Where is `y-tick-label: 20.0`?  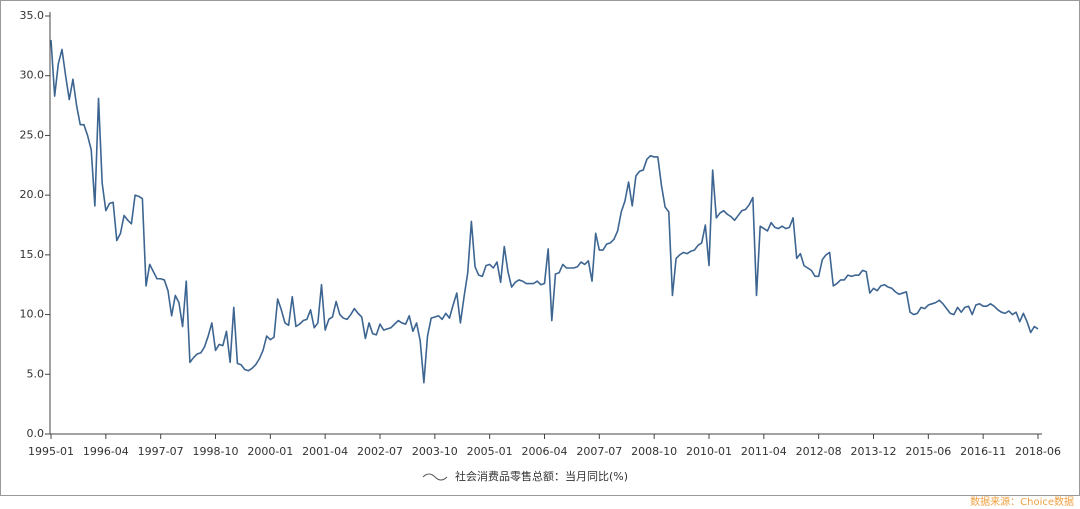
y-tick-label: 20.0 is located at coordinates (32, 194).